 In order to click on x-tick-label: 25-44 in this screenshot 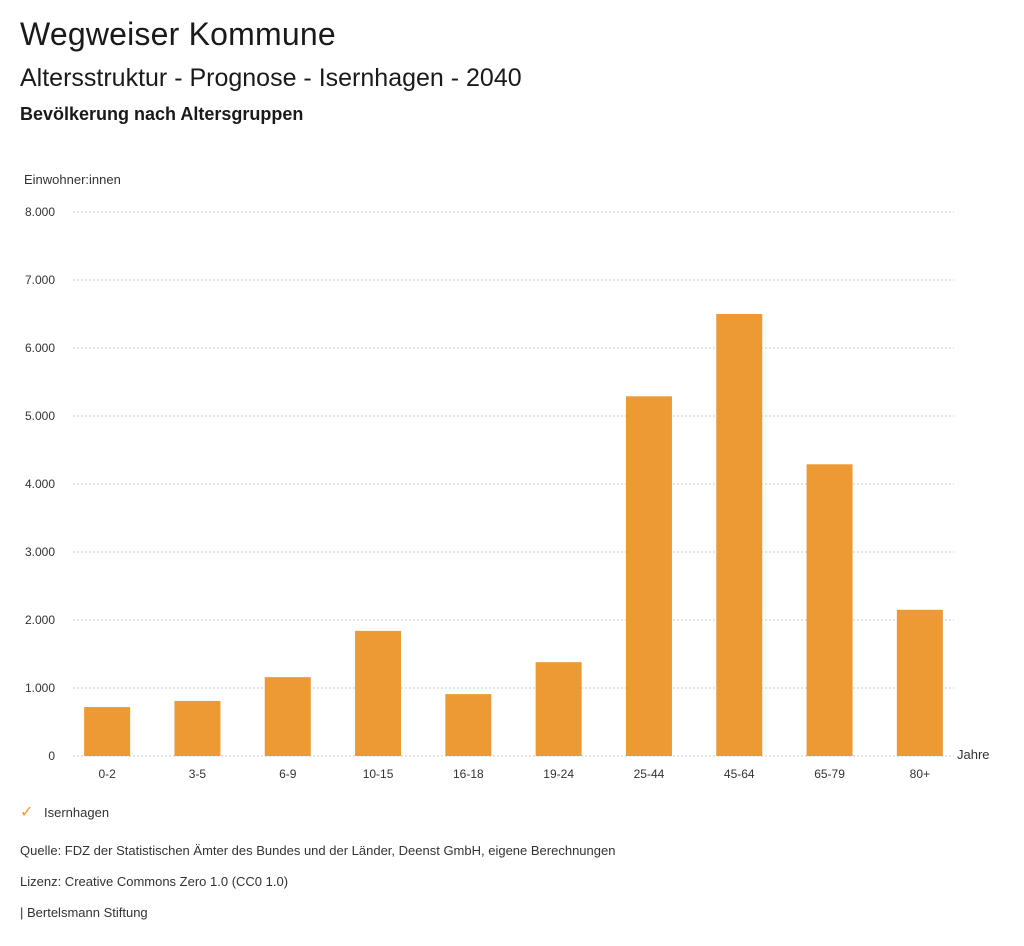, I will do `click(649, 774)`.